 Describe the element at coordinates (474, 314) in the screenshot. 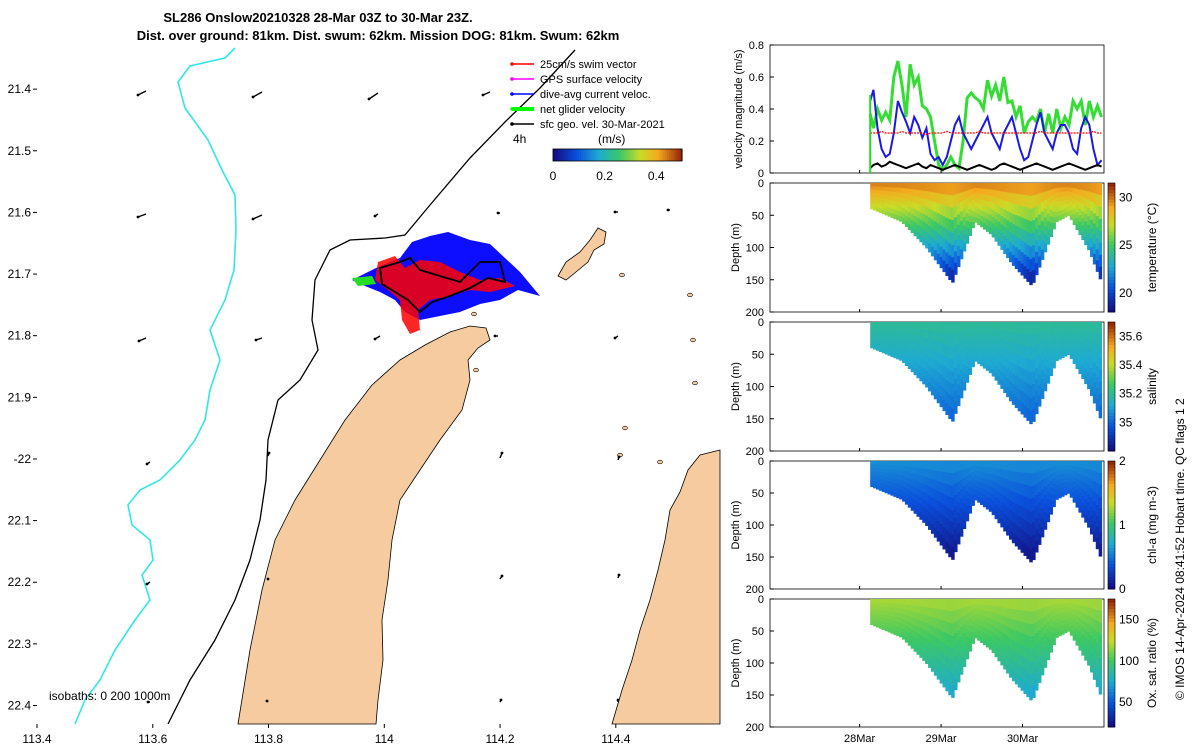

I see `islet` at that location.